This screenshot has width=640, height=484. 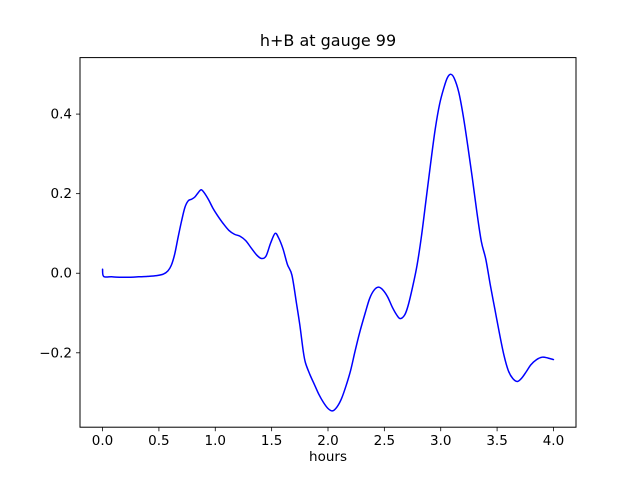 What do you see at coordinates (384, 441) in the screenshot?
I see `x-tick-label: 2.5` at bounding box center [384, 441].